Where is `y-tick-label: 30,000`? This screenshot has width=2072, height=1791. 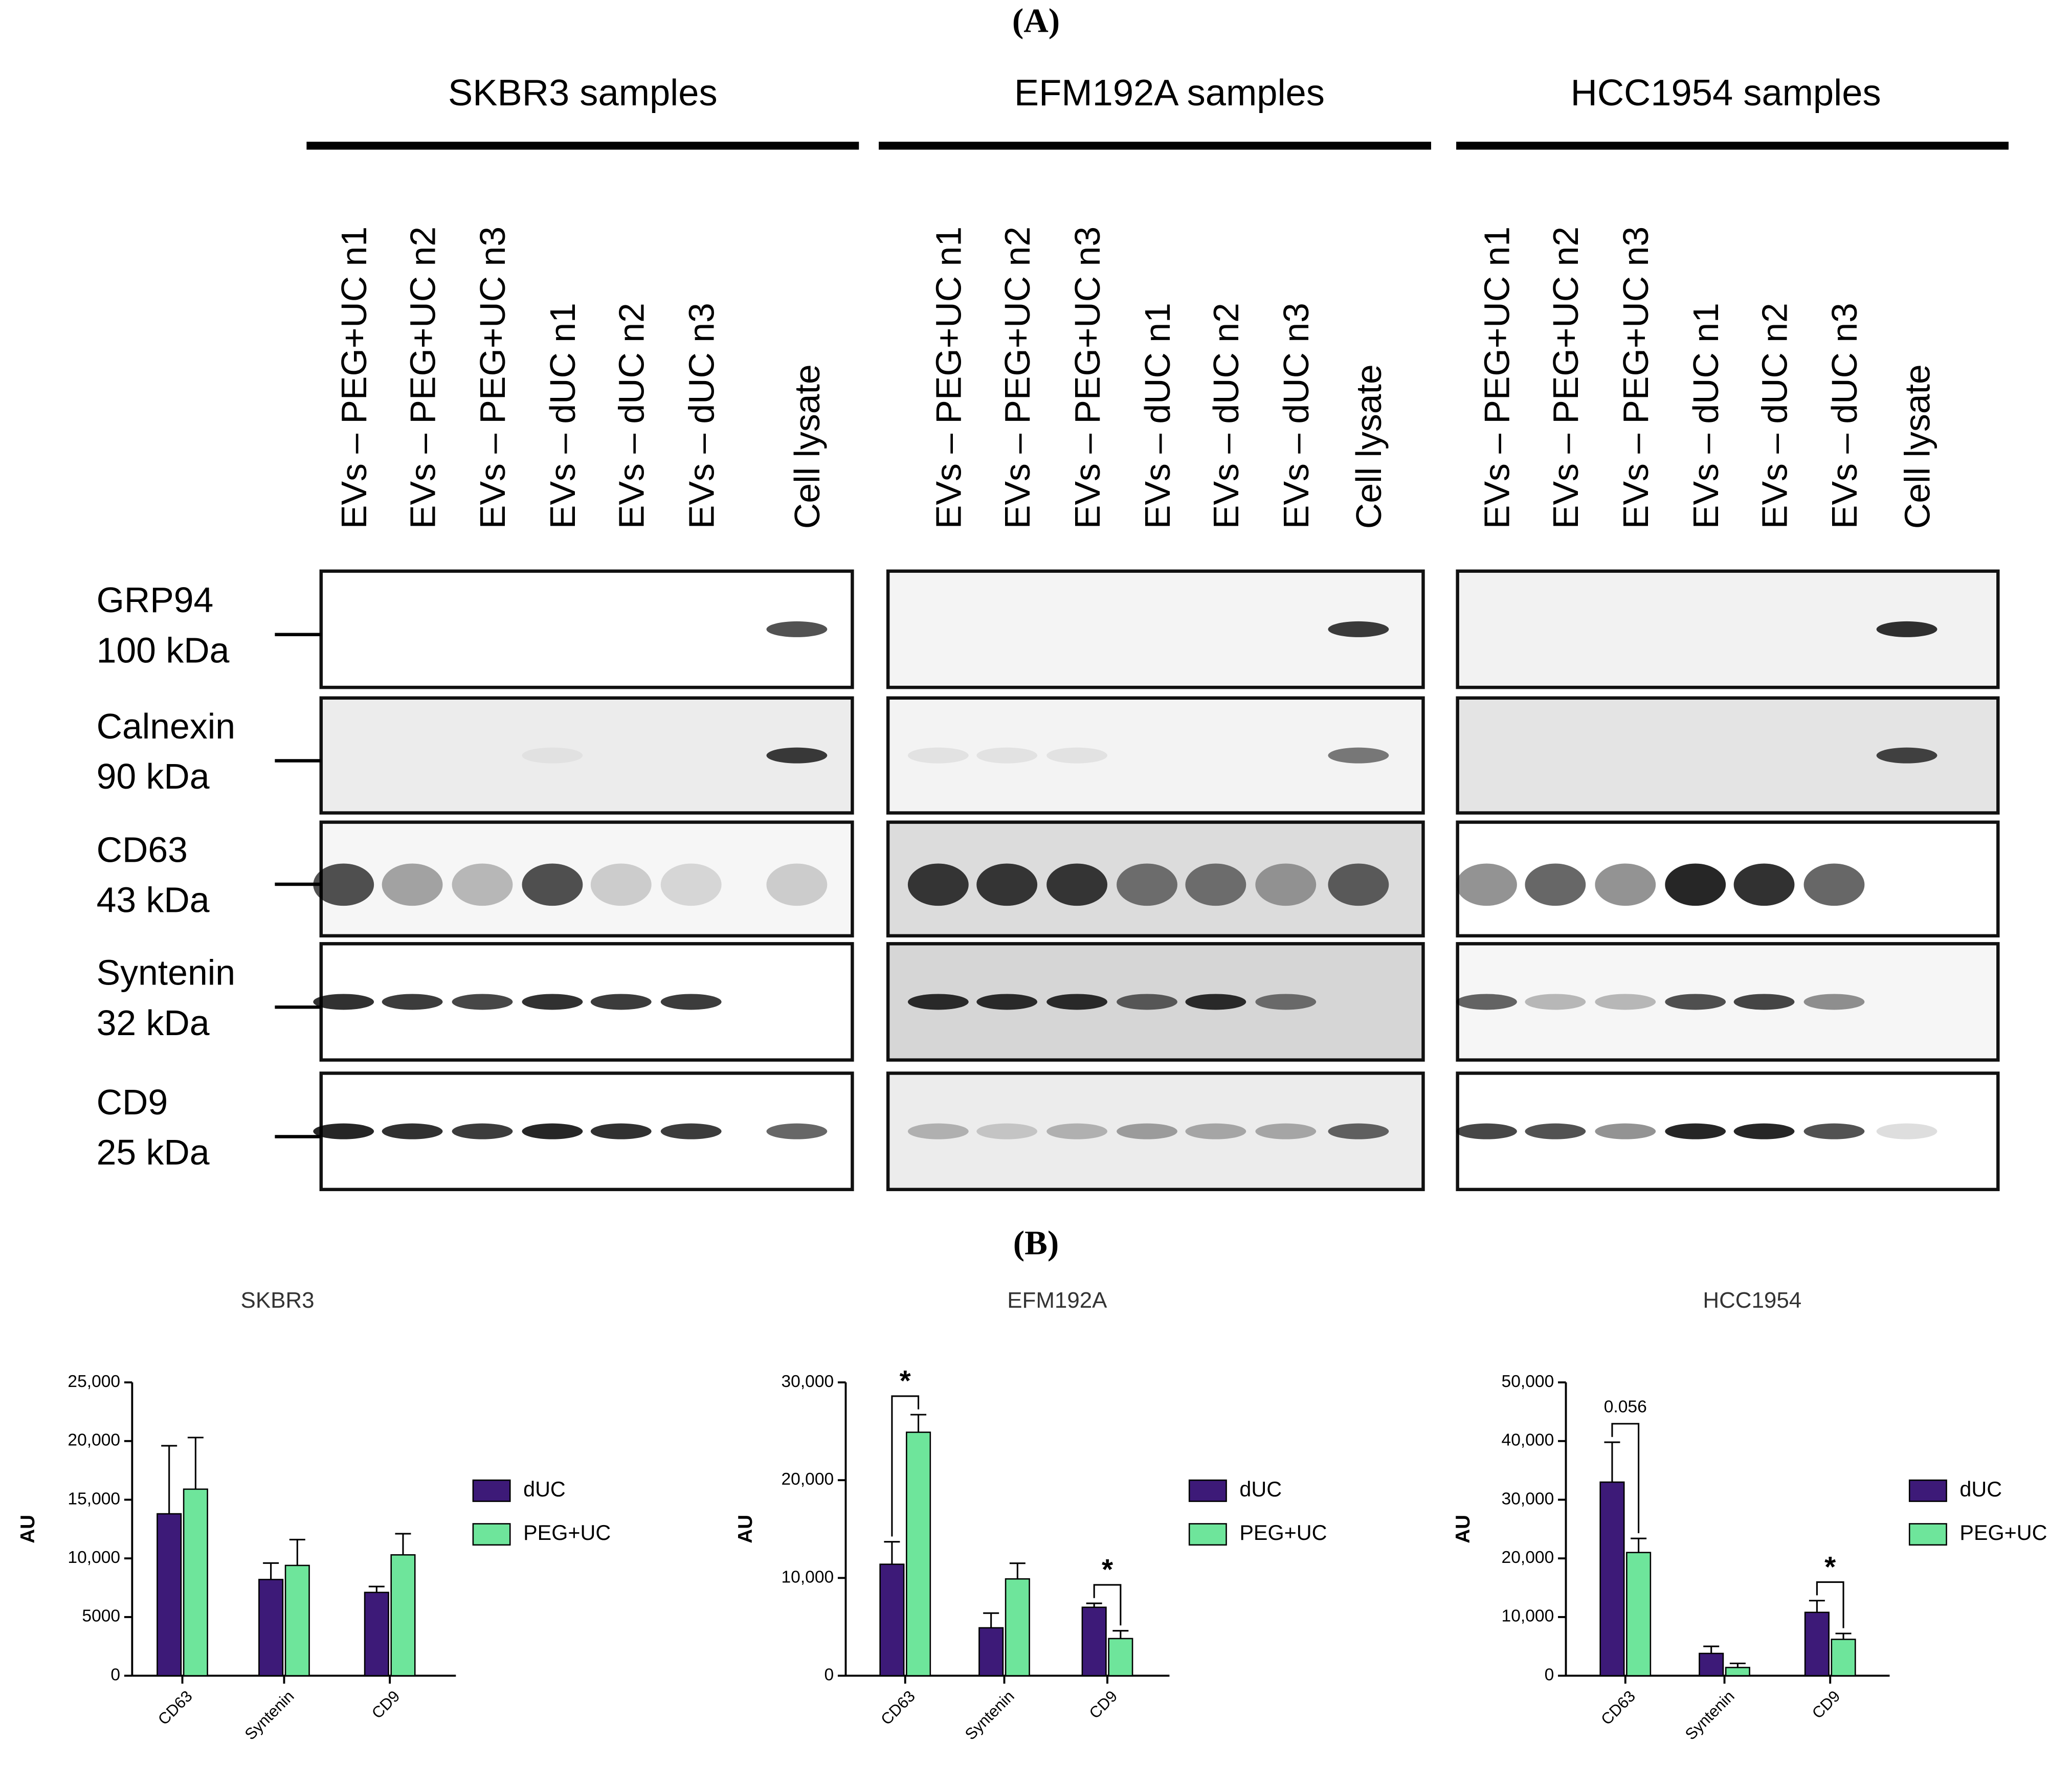 y-tick-label: 30,000 is located at coordinates (808, 1381).